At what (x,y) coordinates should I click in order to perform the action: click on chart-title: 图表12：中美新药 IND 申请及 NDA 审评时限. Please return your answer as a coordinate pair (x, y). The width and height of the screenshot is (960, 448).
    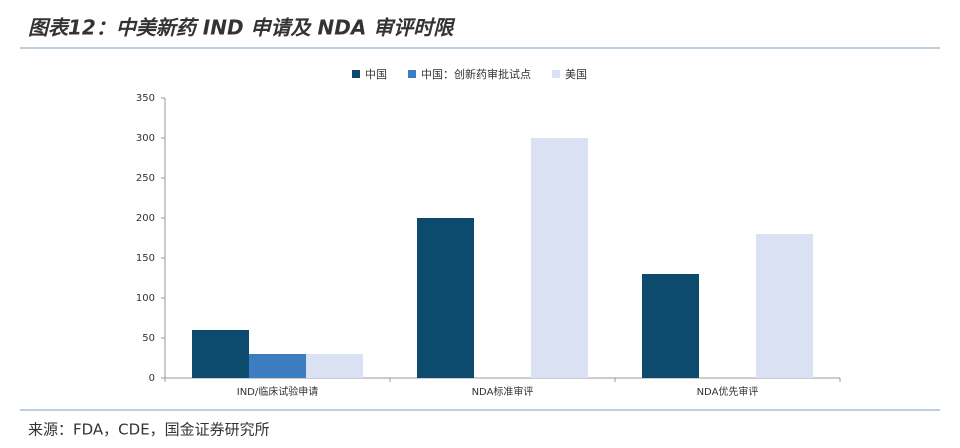
    Looking at the image, I should click on (242, 28).